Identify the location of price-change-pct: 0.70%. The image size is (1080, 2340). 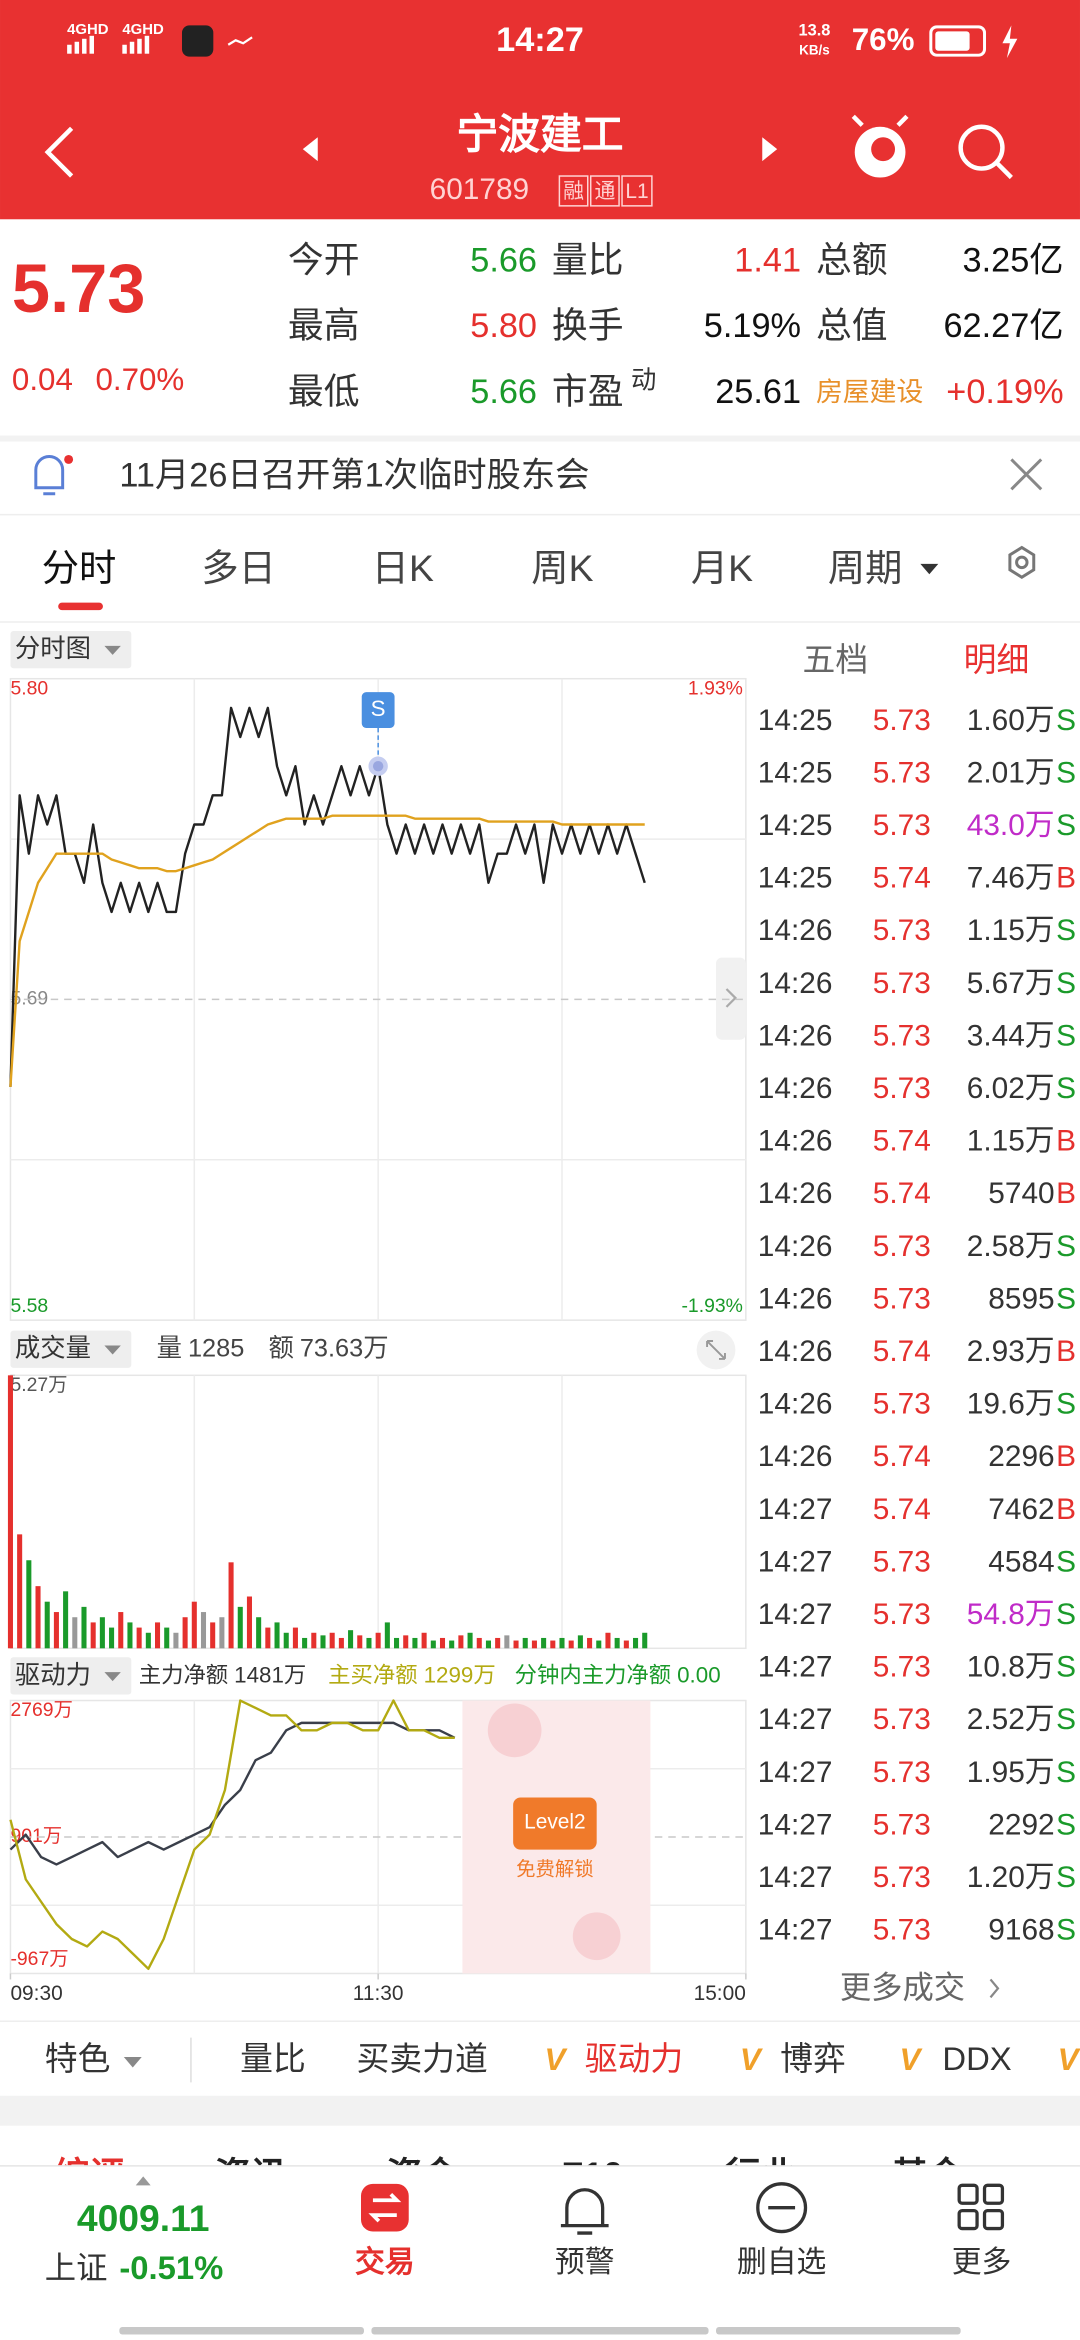
(139, 379).